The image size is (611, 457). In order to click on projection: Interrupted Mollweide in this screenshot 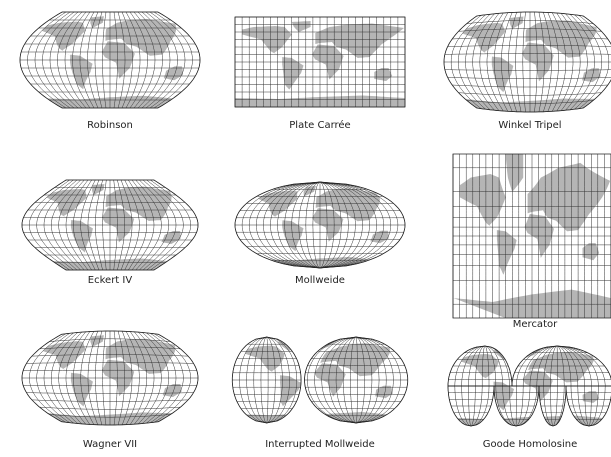, I will do `click(320, 393)`.